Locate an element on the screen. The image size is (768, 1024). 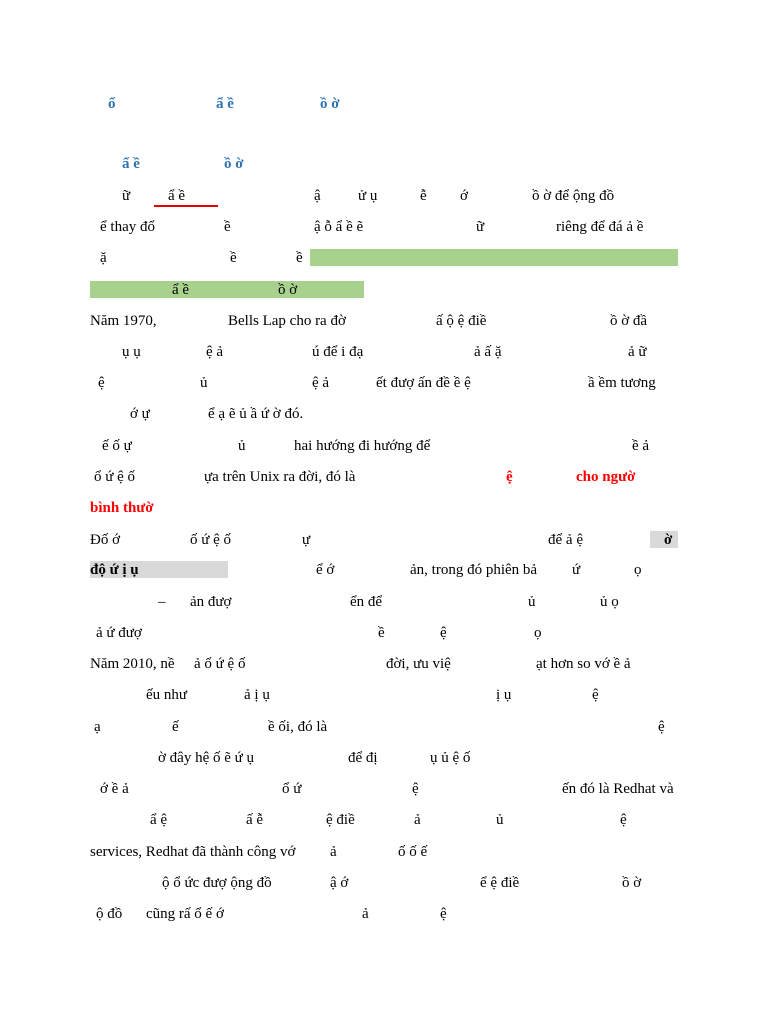
text-fragment: ớ ề ả is located at coordinates (114, 789).